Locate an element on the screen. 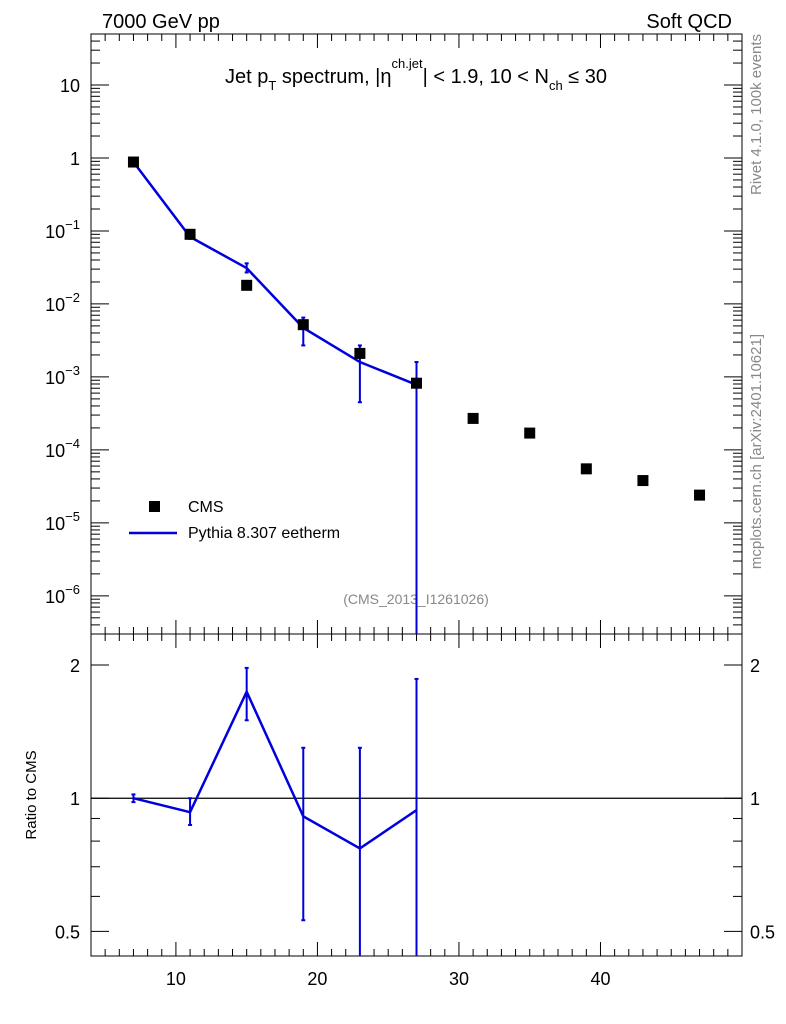  y-tick-label: 10⁻⁵ is located at coordinates (62, 521).